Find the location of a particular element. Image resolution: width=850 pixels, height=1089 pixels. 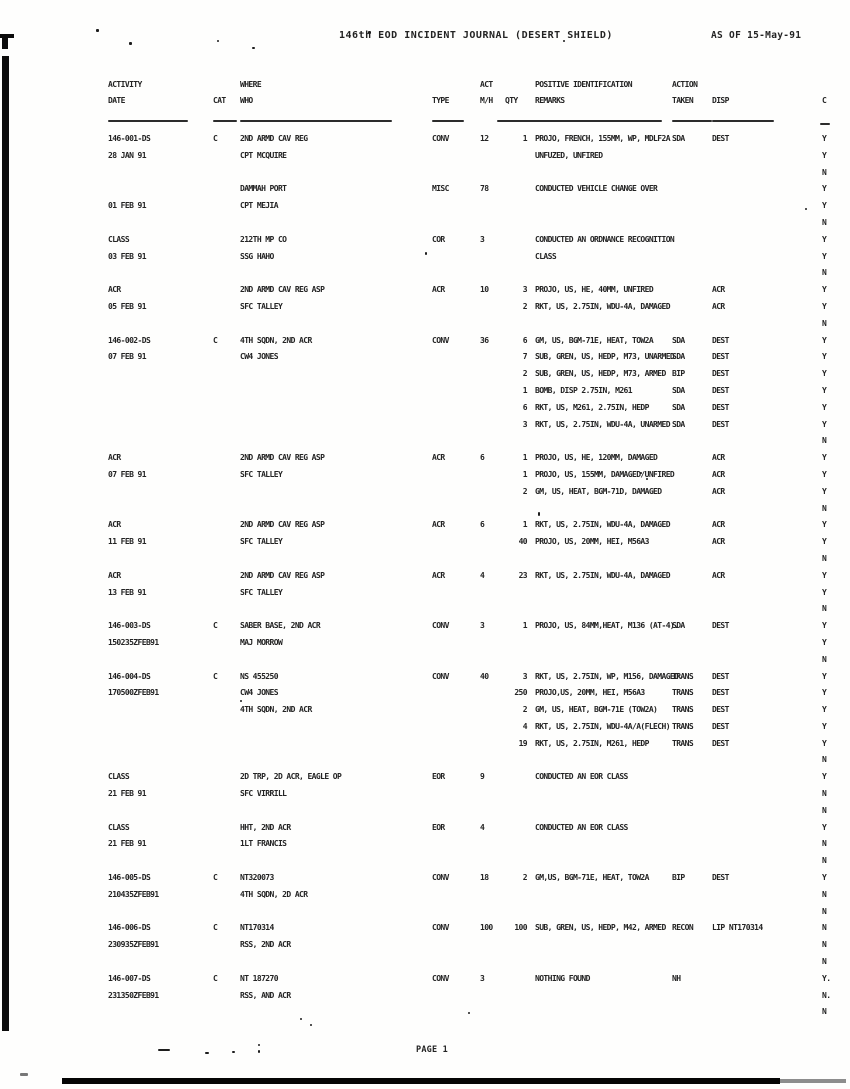

cell-activity-date: 01 FEB 91 is located at coordinates (127, 206).